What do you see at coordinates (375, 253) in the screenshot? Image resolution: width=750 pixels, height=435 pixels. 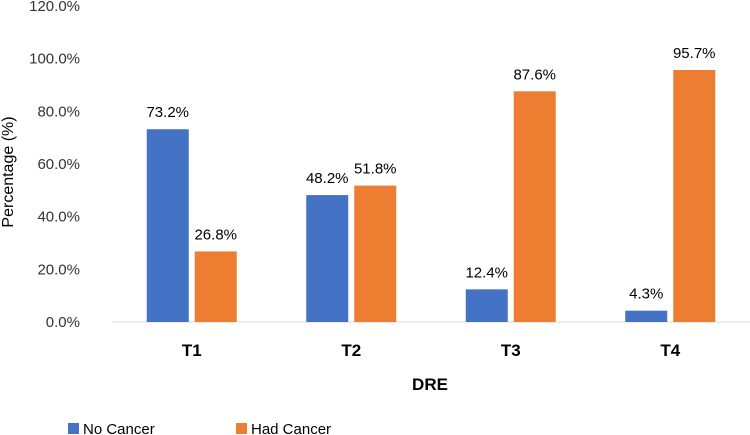 I see `bar-had-cancer-t2` at bounding box center [375, 253].